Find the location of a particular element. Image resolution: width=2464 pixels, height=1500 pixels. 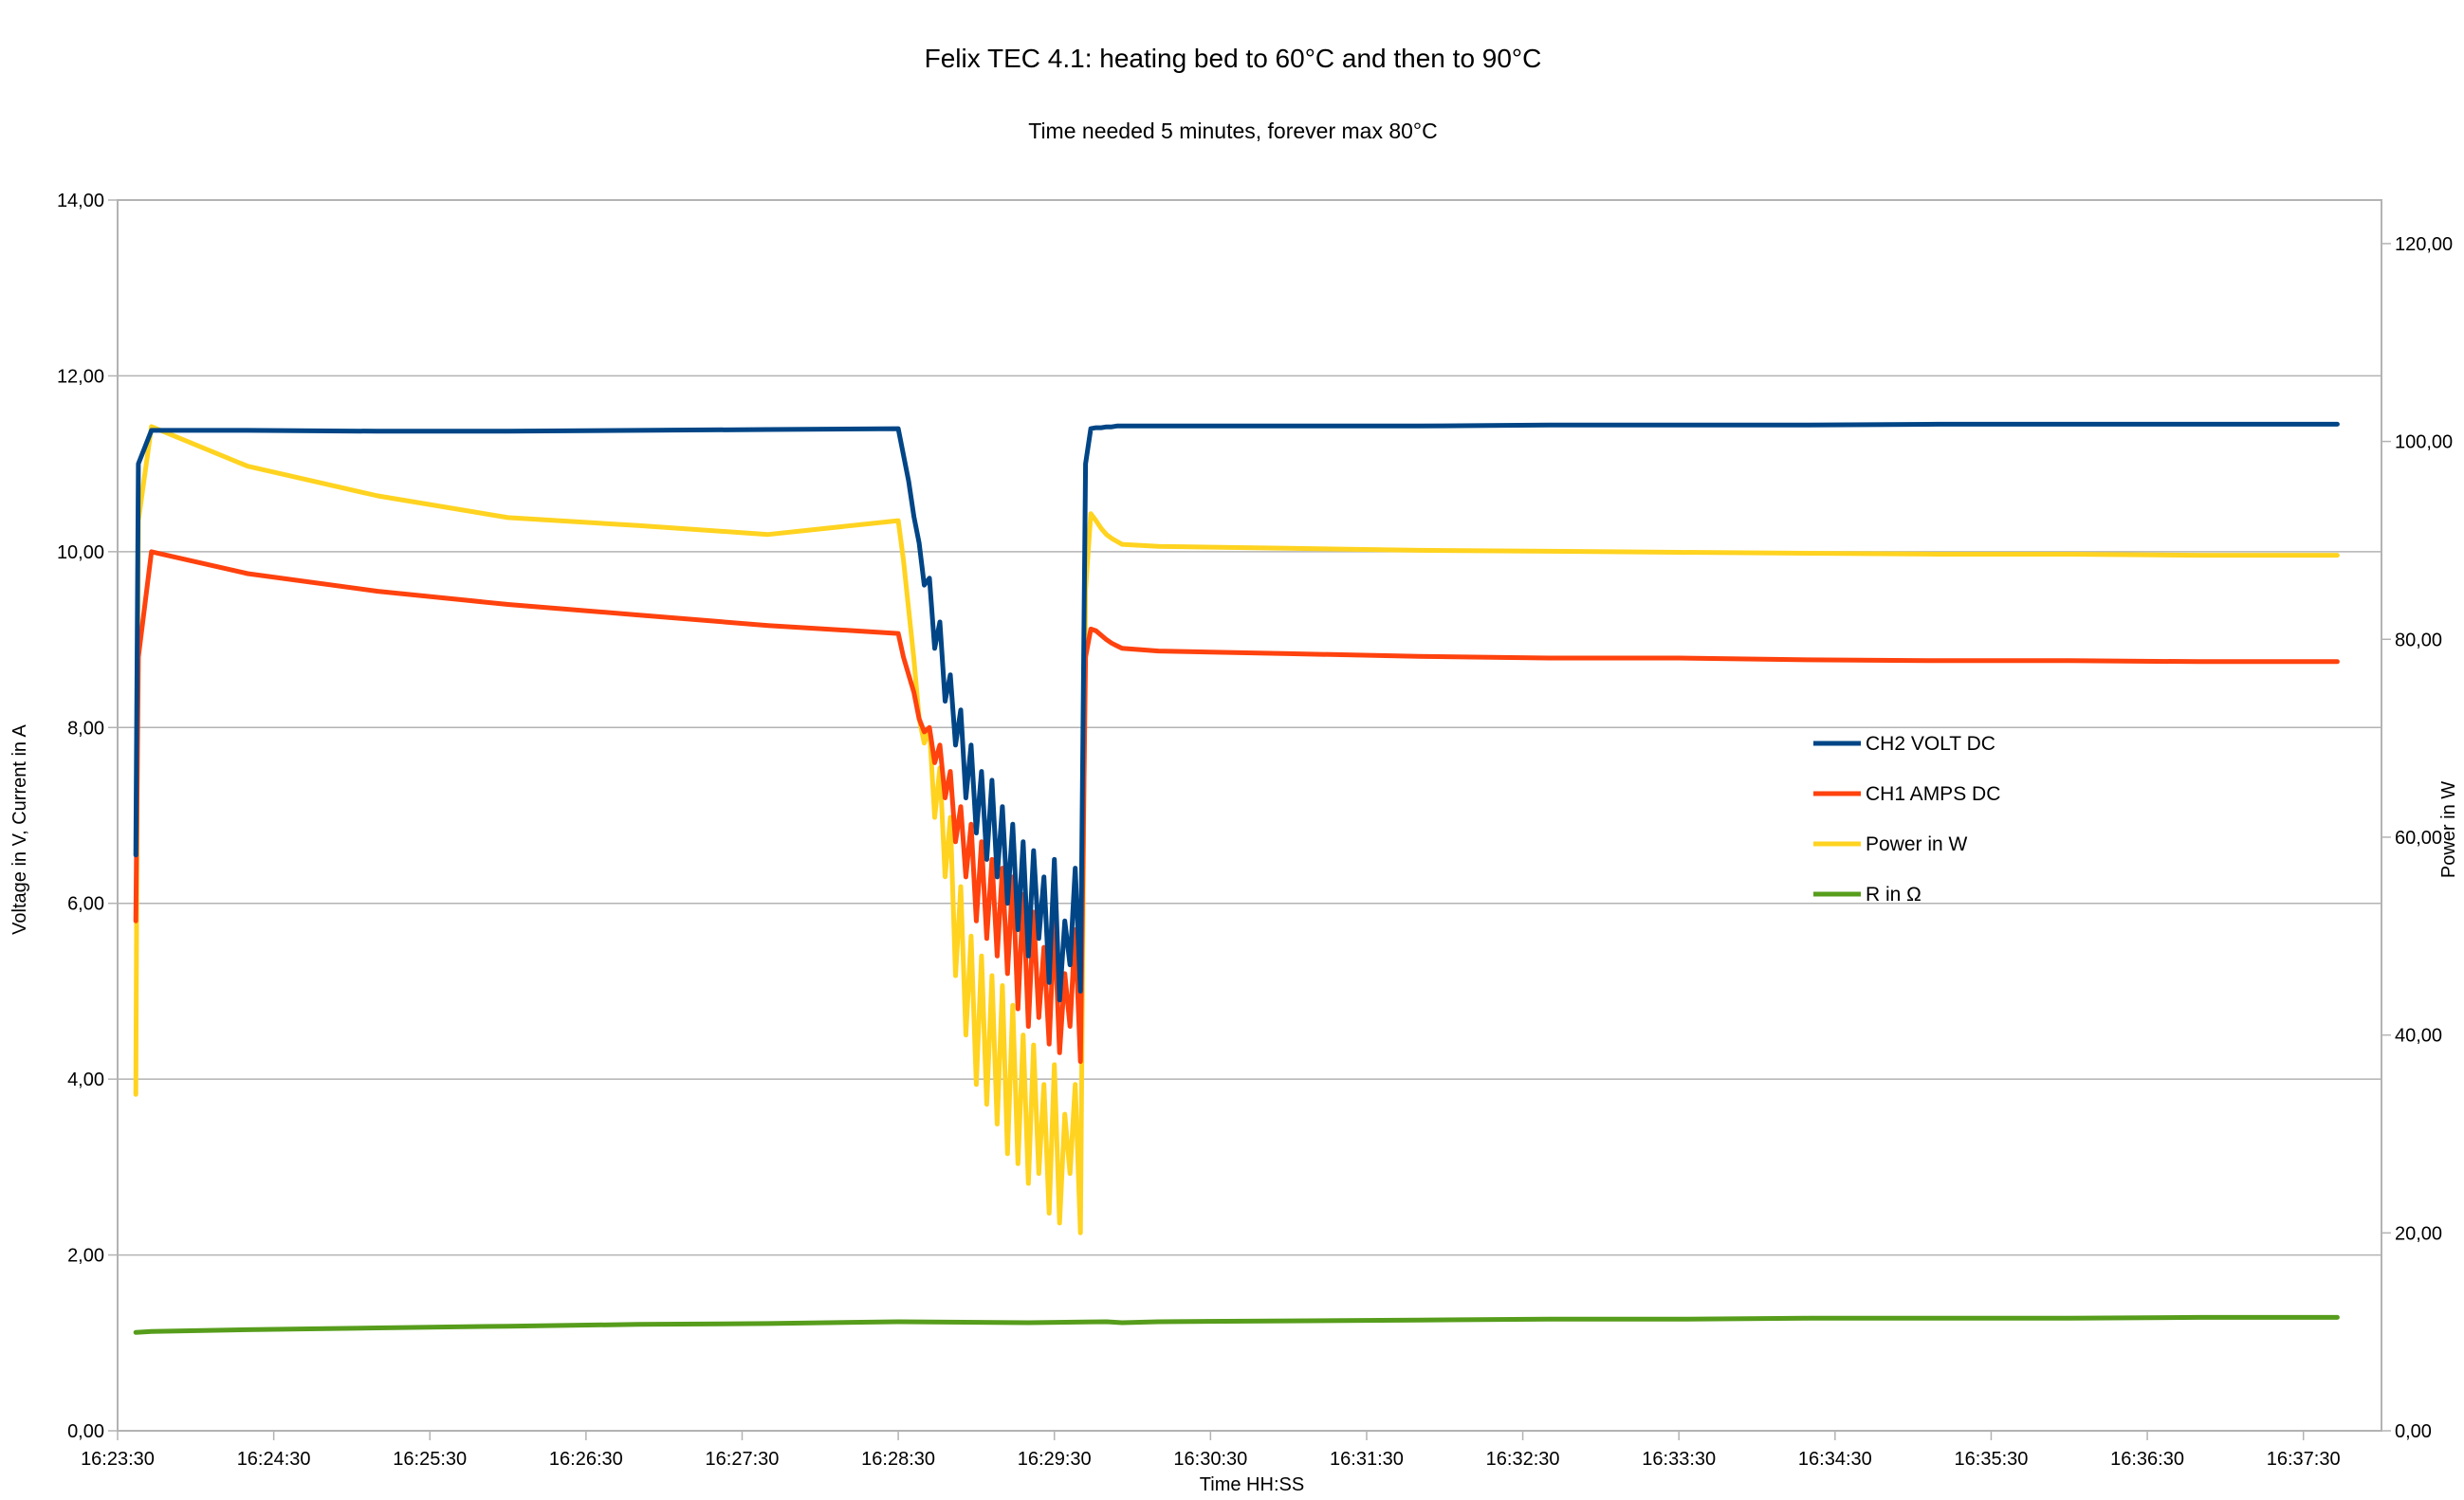

y-right-tick-label: 80,00 is located at coordinates (2418, 640).